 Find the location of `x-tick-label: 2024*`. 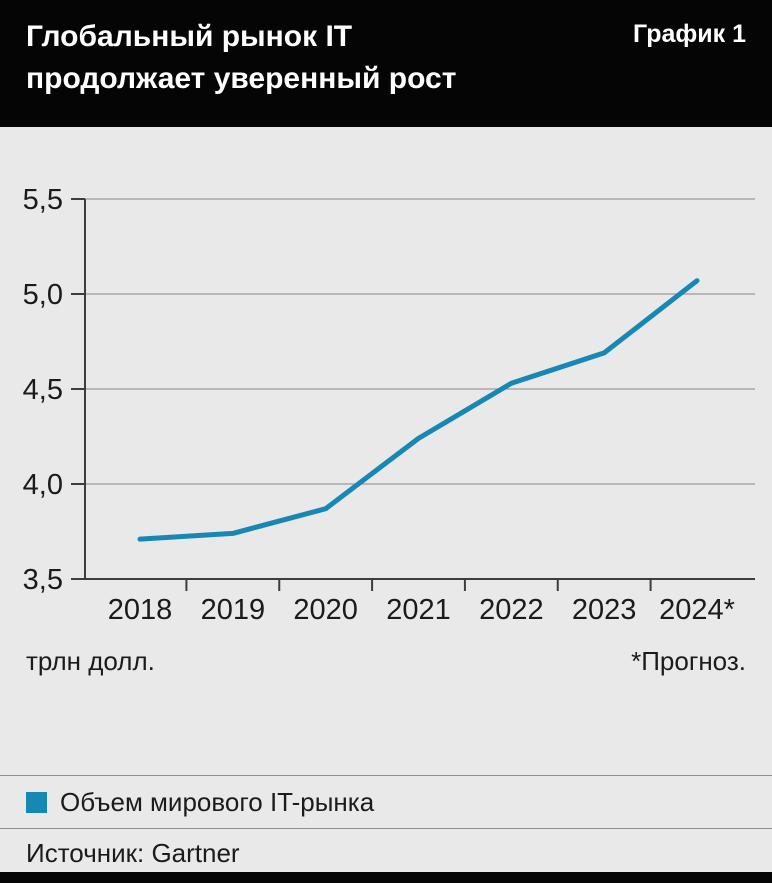

x-tick-label: 2024* is located at coordinates (697, 610).